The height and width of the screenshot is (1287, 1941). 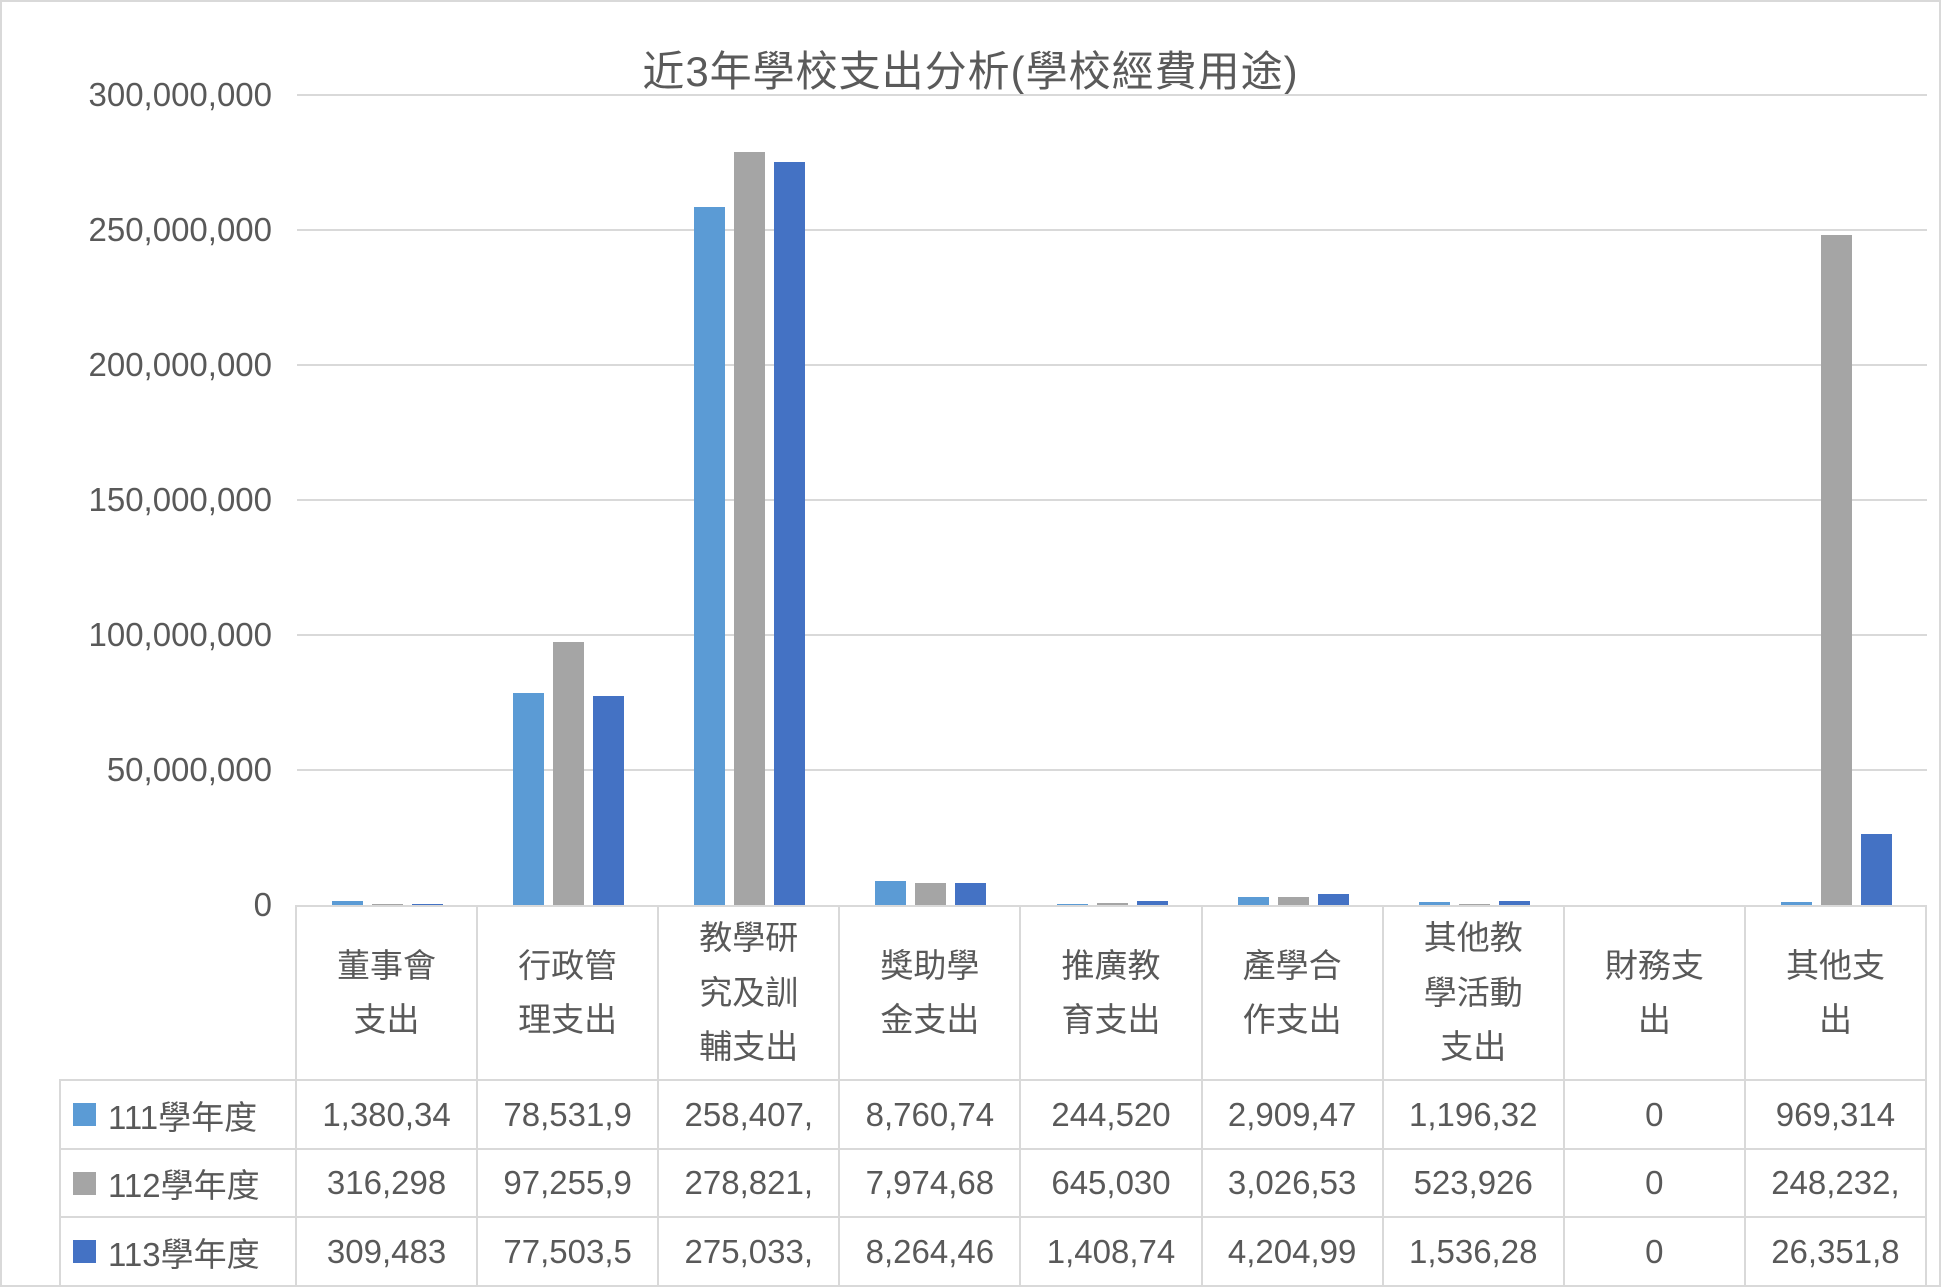 I want to click on value-cell: 969,314, so click(x=1836, y=1115).